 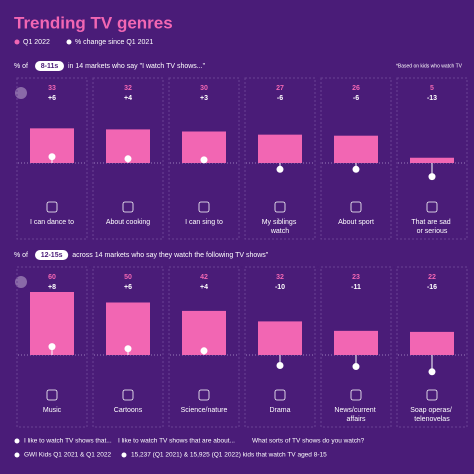 What do you see at coordinates (431, 227) in the screenshot?
I see `category-label: That are sad or serious` at bounding box center [431, 227].